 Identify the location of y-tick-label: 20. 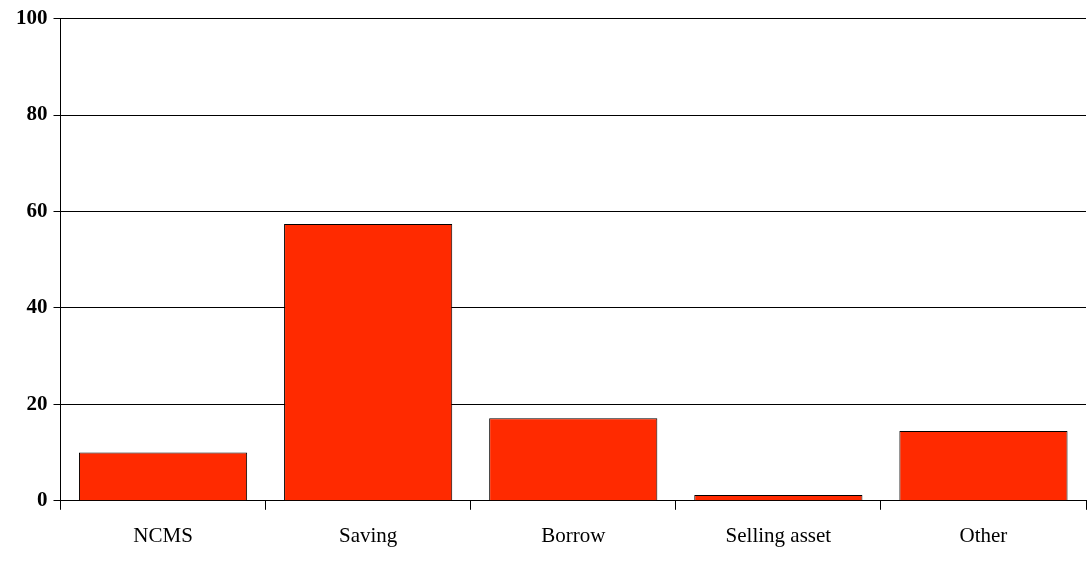
(37, 402).